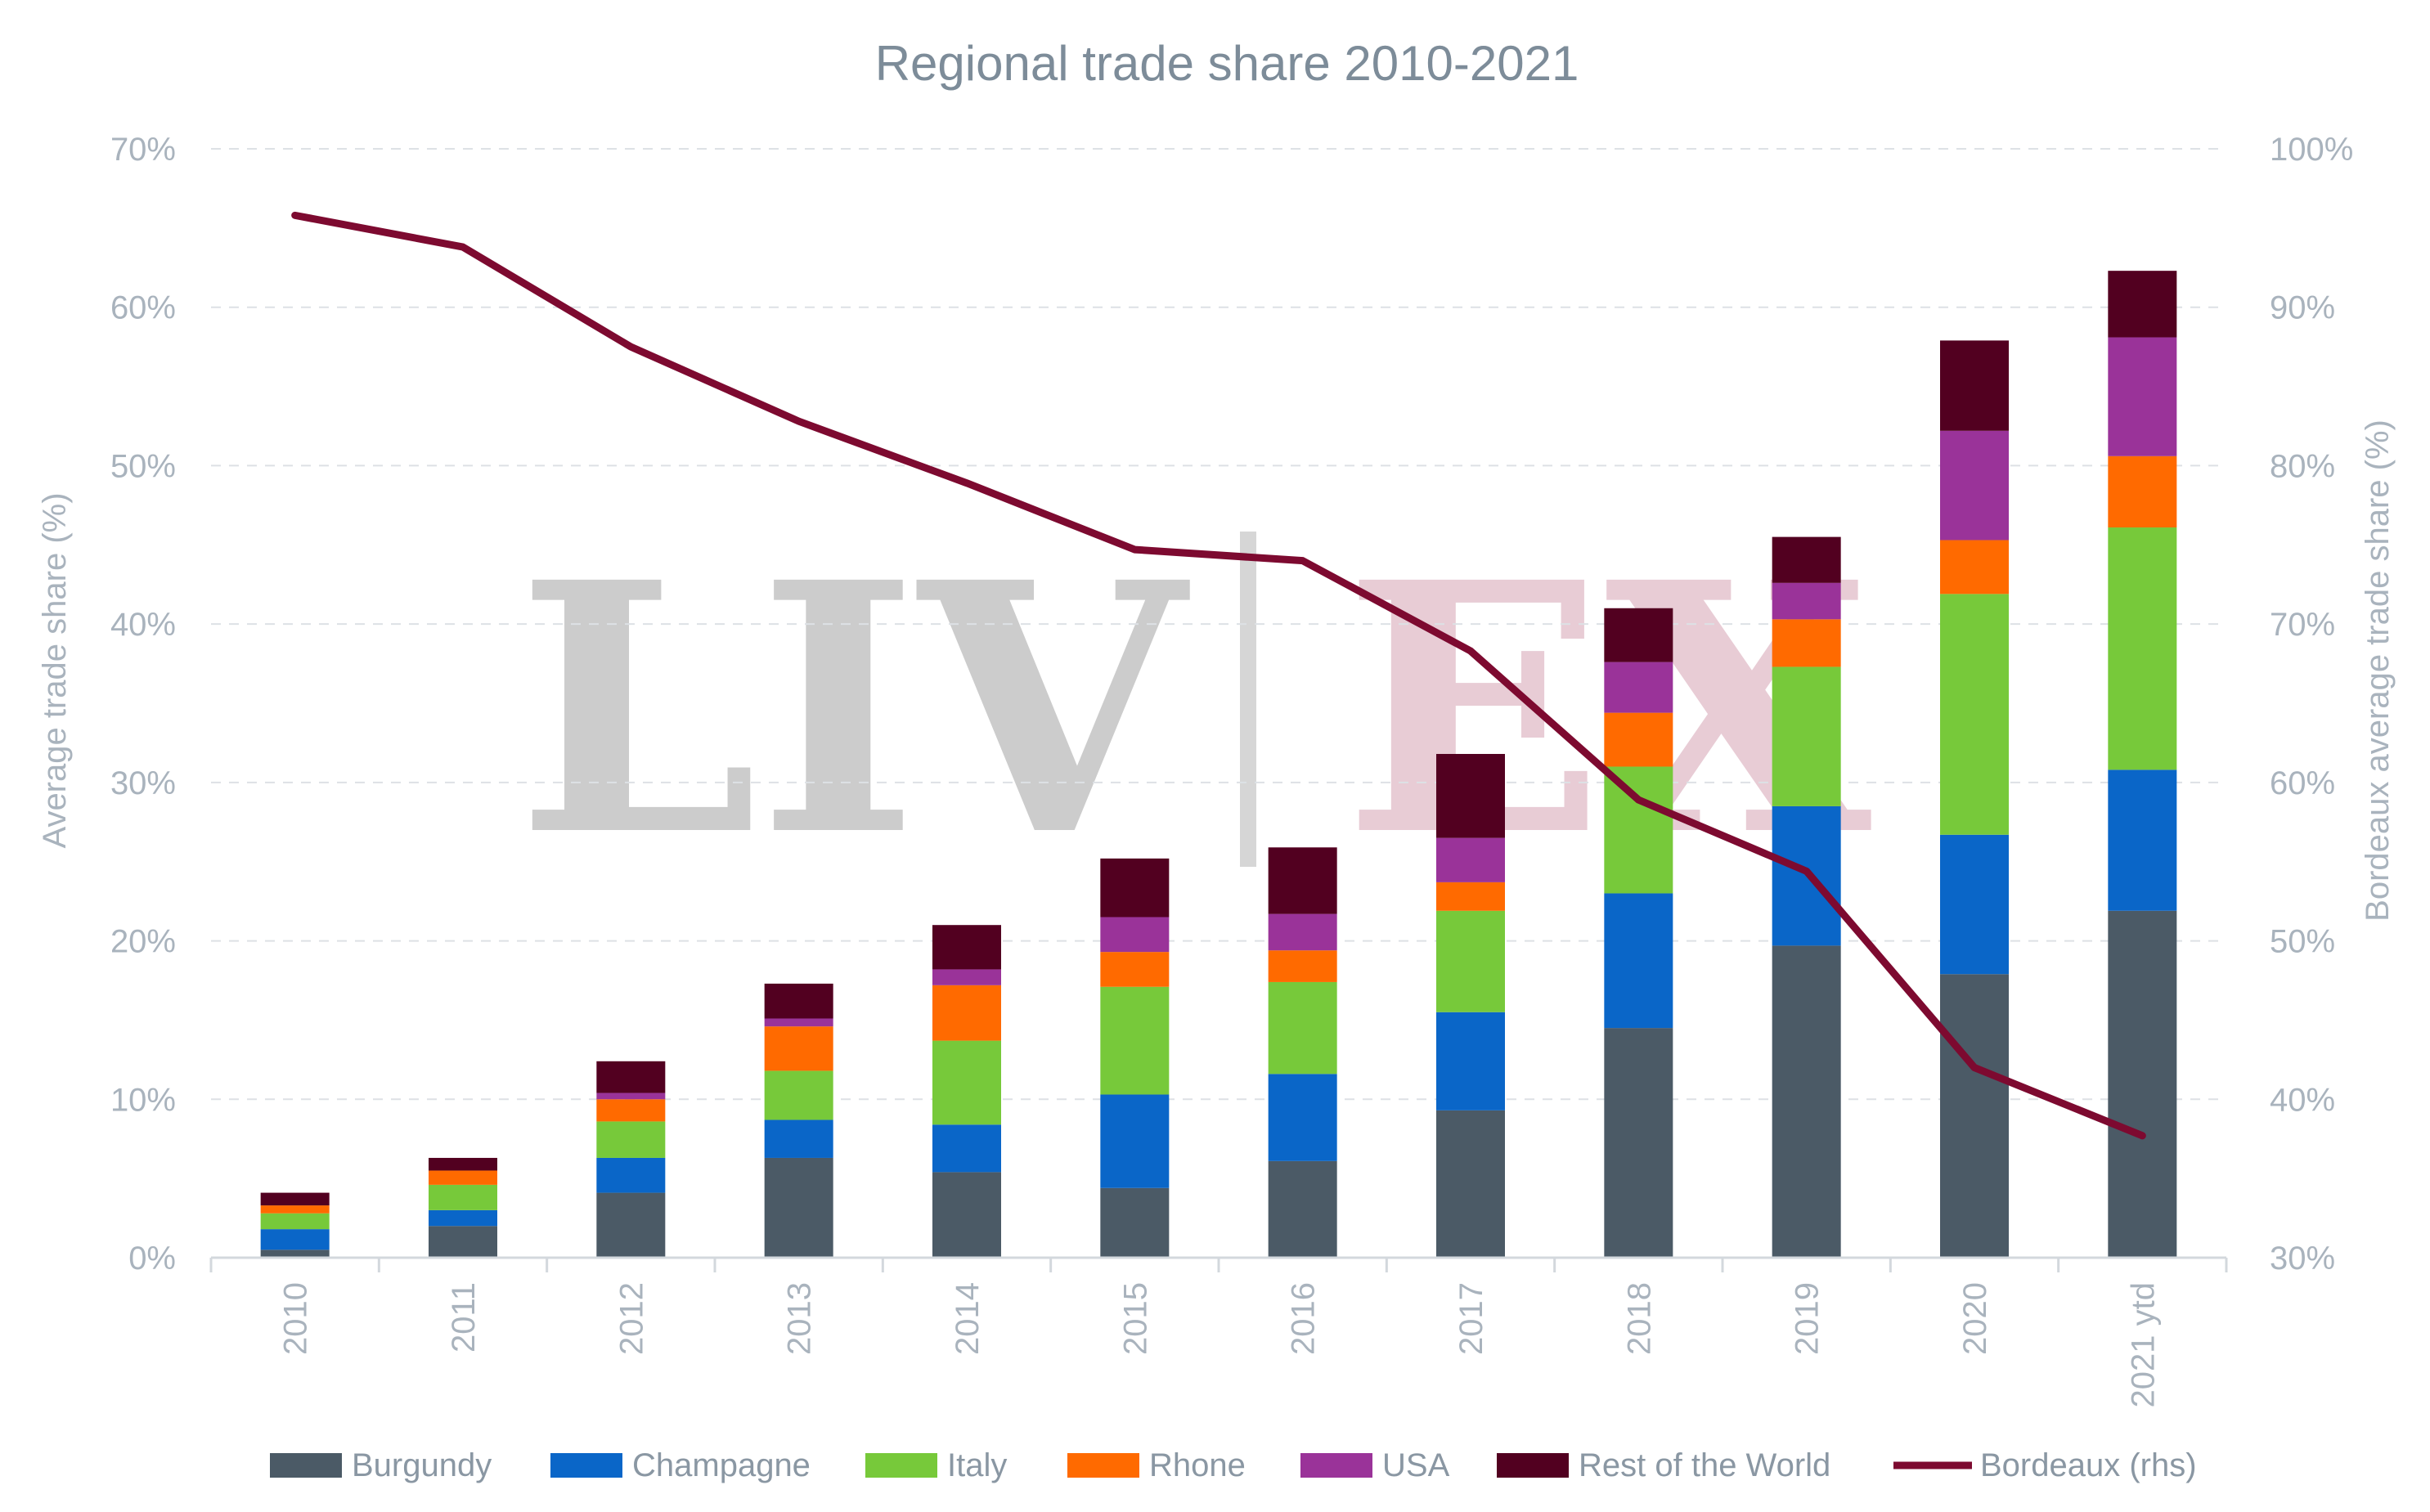  What do you see at coordinates (143, 308) in the screenshot?
I see `y-tick-label: 60%` at bounding box center [143, 308].